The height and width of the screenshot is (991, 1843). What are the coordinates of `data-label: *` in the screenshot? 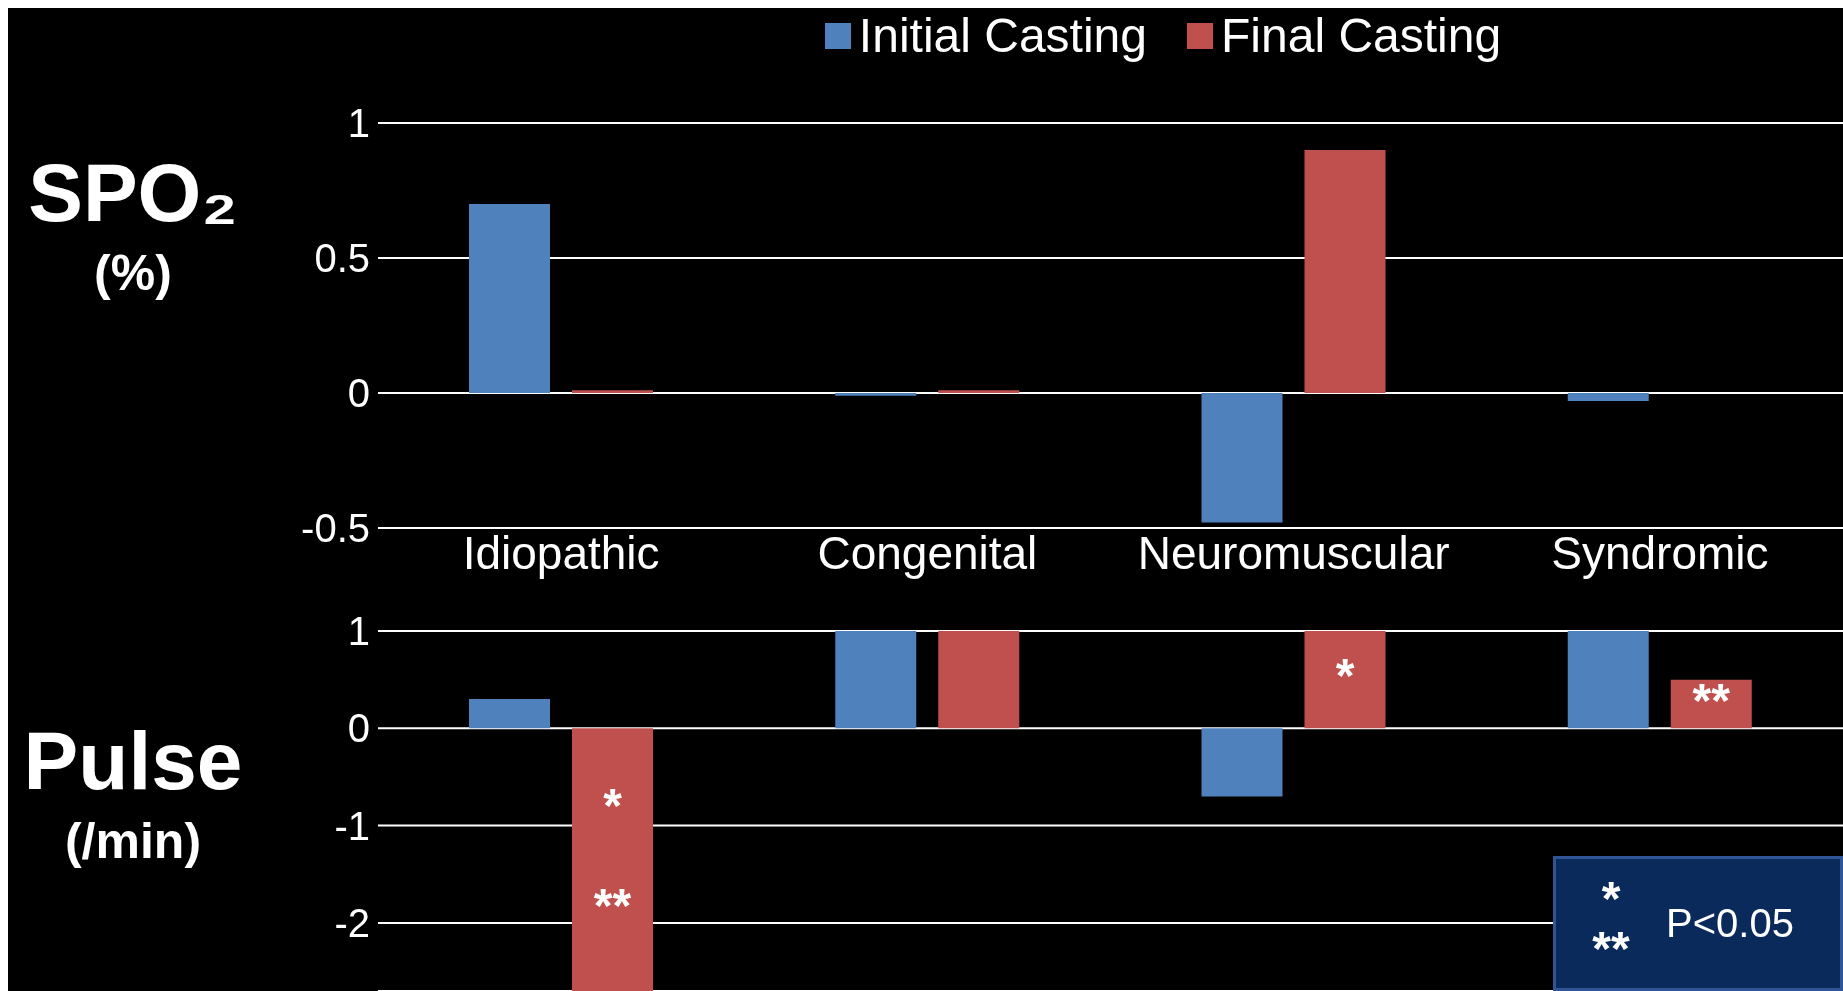 It's located at (1345, 676).